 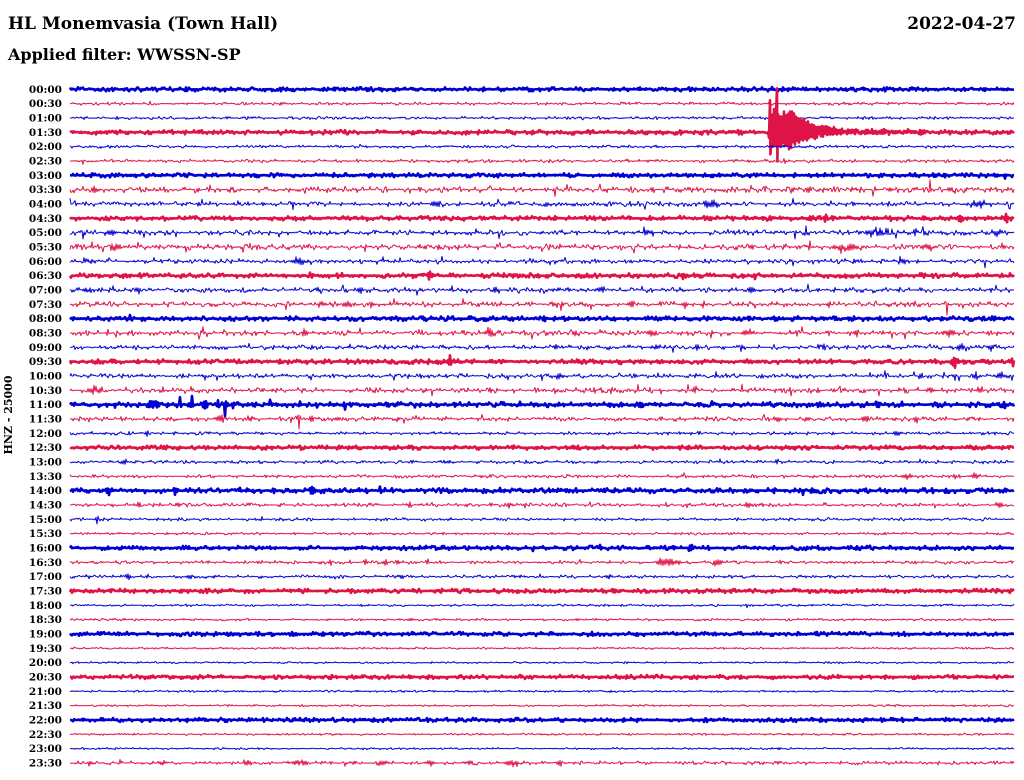 I want to click on time-label: 08:00, so click(x=45, y=319).